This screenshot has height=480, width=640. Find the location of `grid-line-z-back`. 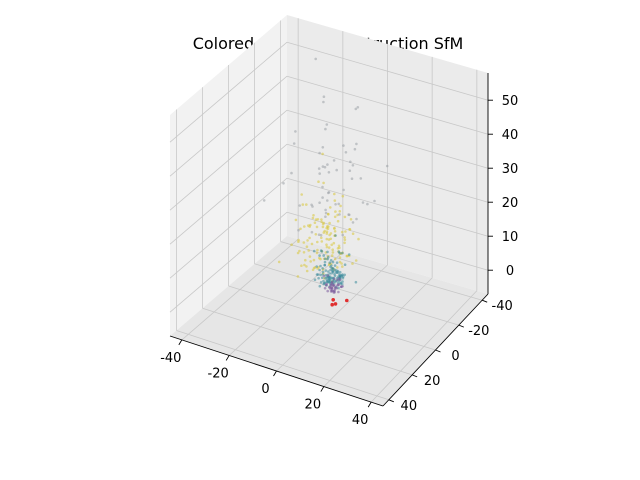

grid-line-z-back is located at coordinates (387, 139).